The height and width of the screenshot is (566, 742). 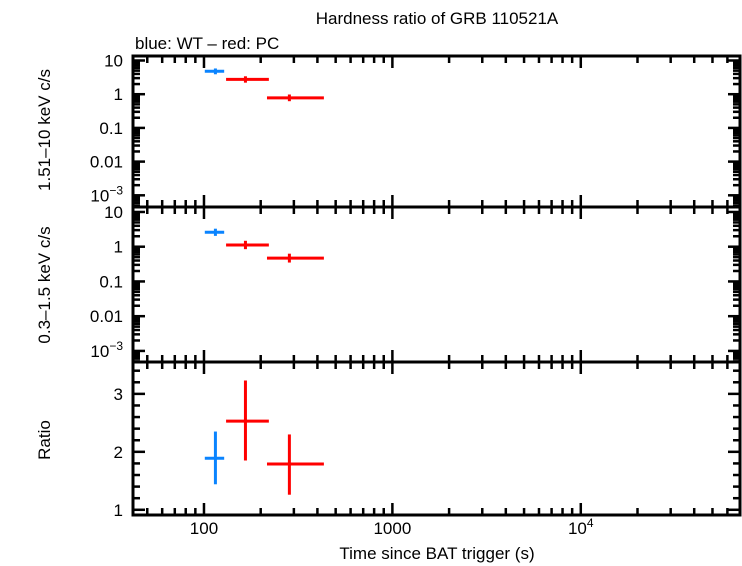 I want to click on y-axis-label-soft: 0.3–1.5 keV c/s, so click(x=44, y=284).